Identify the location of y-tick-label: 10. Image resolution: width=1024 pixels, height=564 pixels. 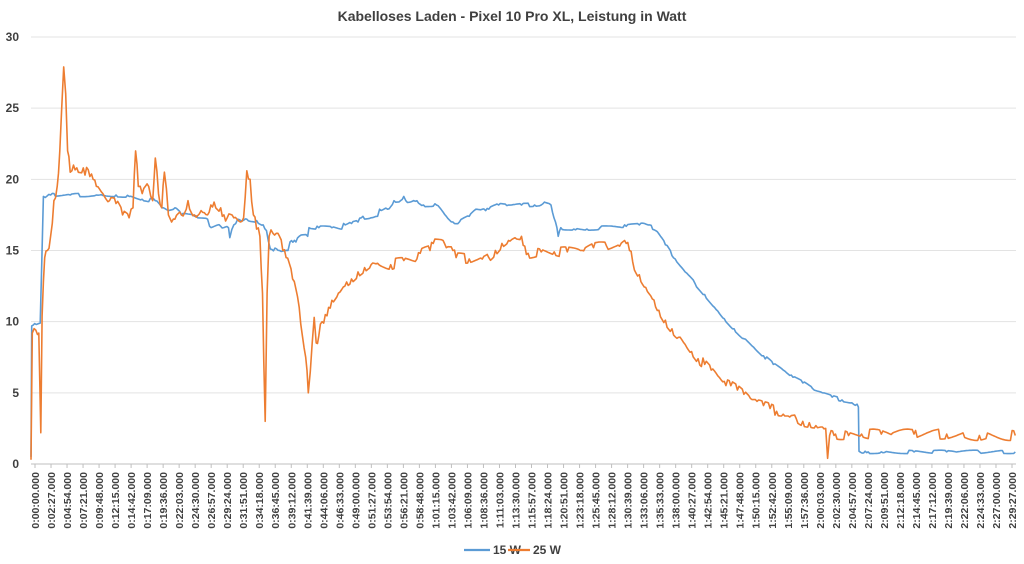
(13, 322).